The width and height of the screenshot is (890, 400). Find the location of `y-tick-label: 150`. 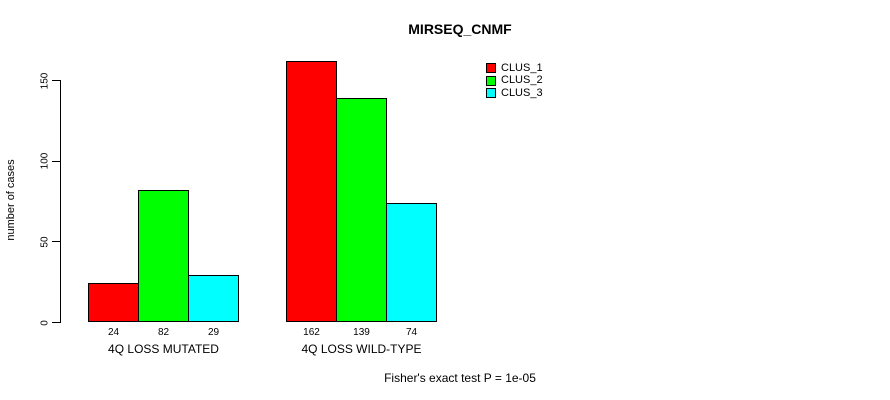

y-tick-label: 150 is located at coordinates (45, 80).